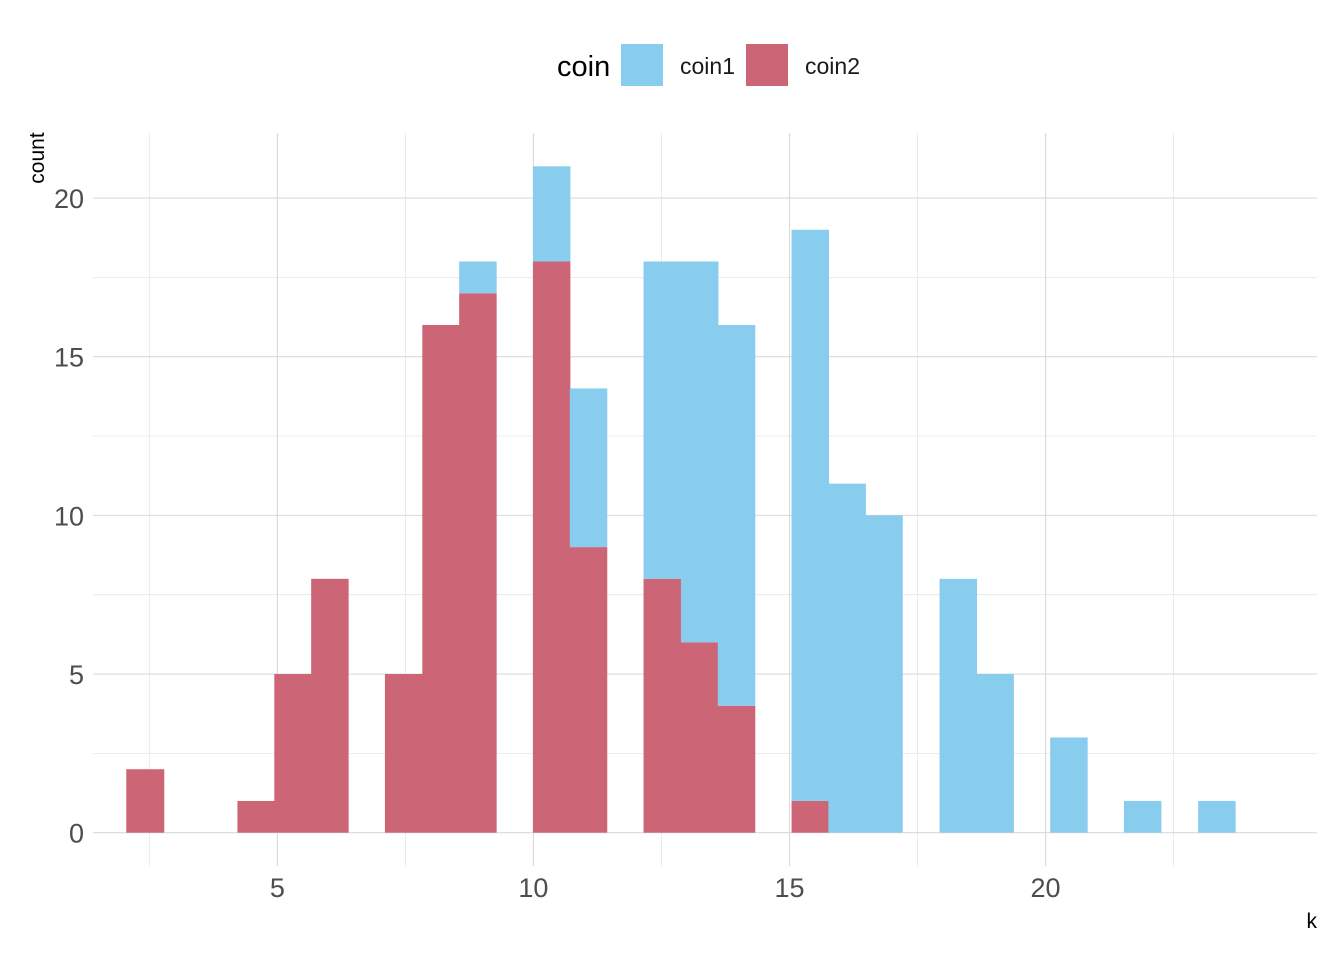 The height and width of the screenshot is (960, 1344). What do you see at coordinates (76, 675) in the screenshot?
I see `y-tick-label: 5` at bounding box center [76, 675].